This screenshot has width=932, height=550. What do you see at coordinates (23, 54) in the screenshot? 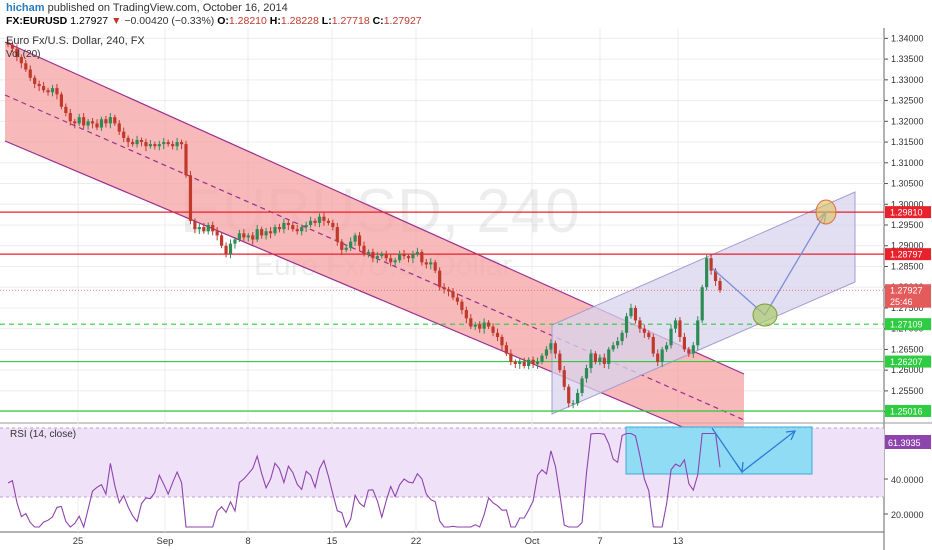
I see `volume-label: Vol (20)` at bounding box center [23, 54].